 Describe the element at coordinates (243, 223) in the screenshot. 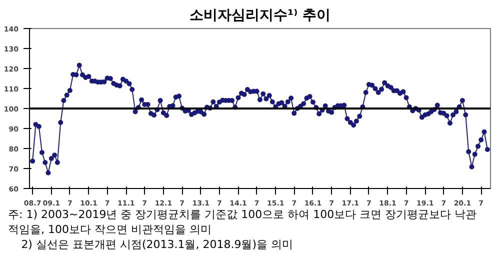

I see `text: 주: 1) 2003~2019년 중 장기평균치를 기준값 100으로 하여 100보다 크면 장기평균보다 낙관적임을, 100보다 작으면 비관적임을 의미` at that location.